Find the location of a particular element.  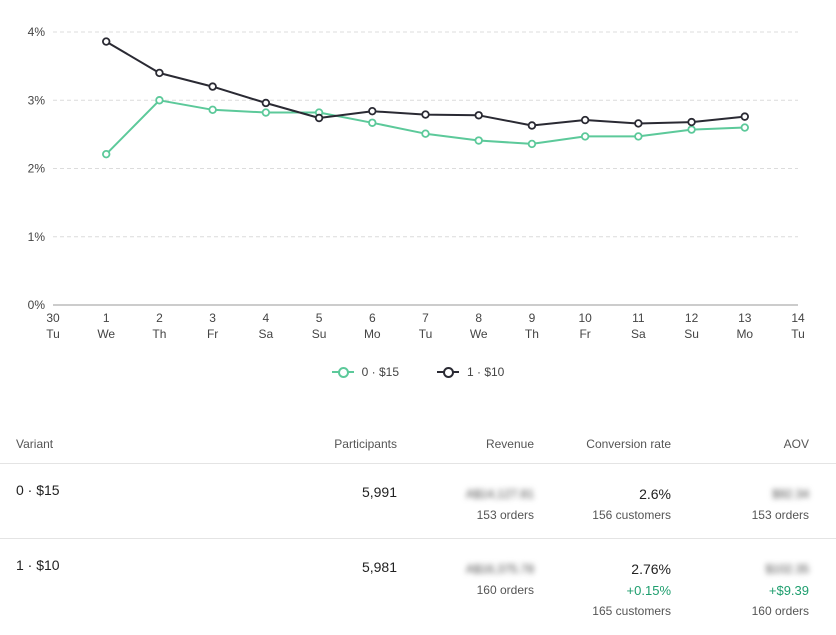

y-tick-label: 4% is located at coordinates (37, 32).